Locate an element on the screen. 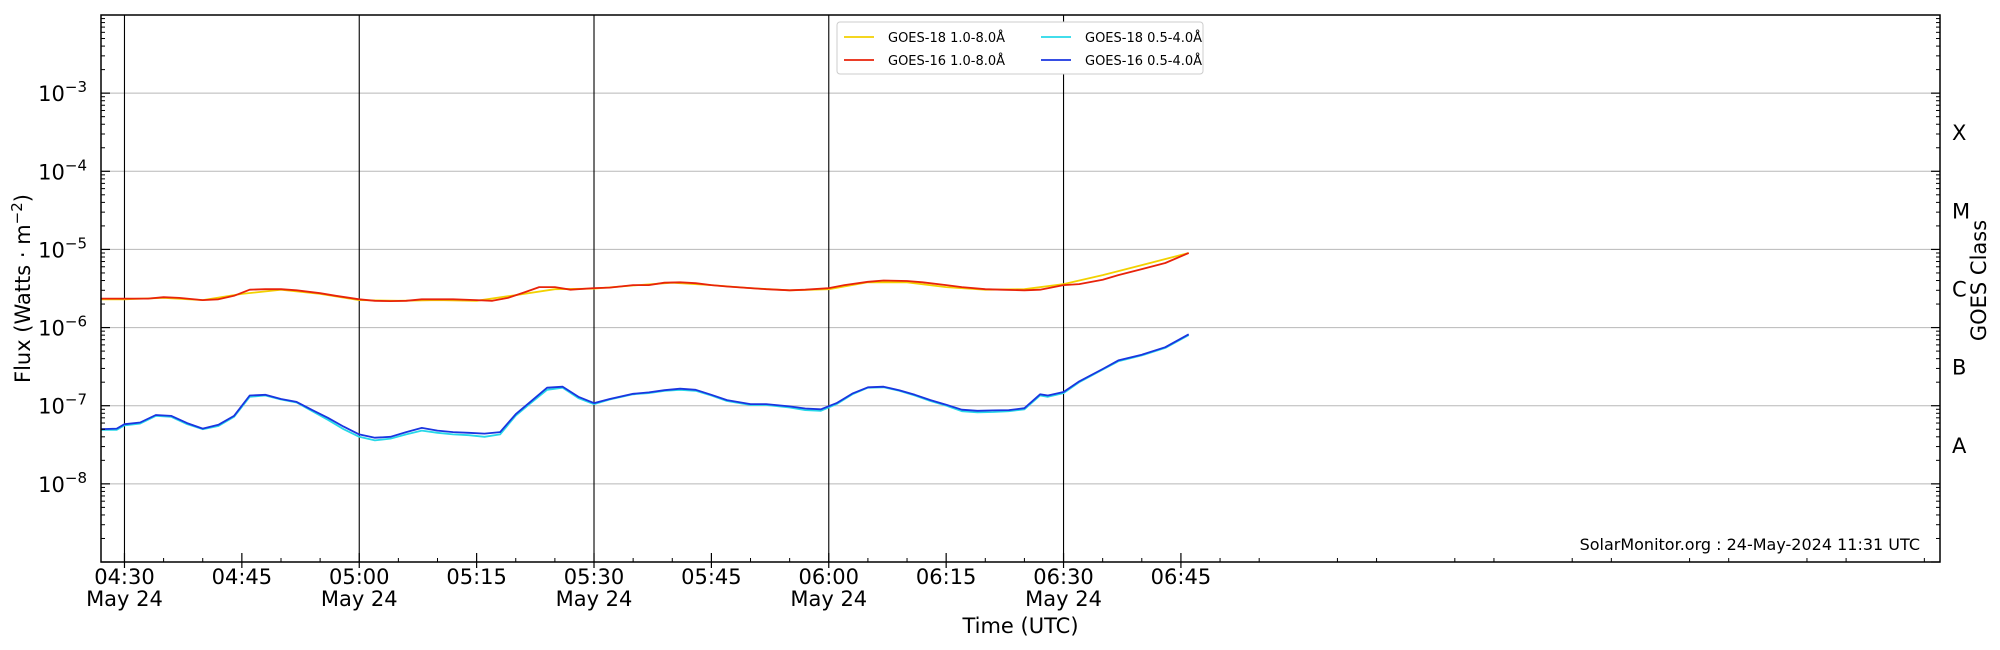 This screenshot has height=650, width=2000. legend-entry-label: GOES-18 0.5-4.0Å is located at coordinates (1143, 38).